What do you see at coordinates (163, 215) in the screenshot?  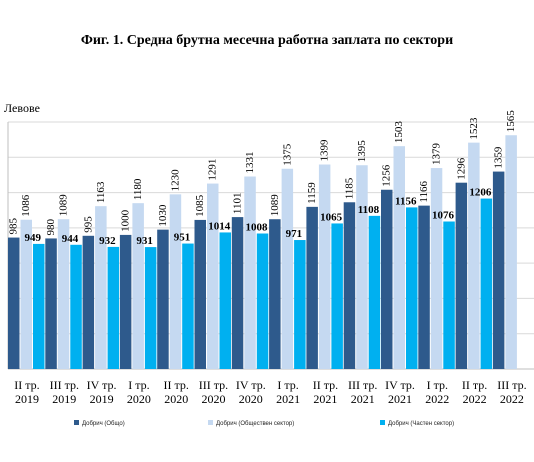 I see `data-label: 1030` at bounding box center [163, 215].